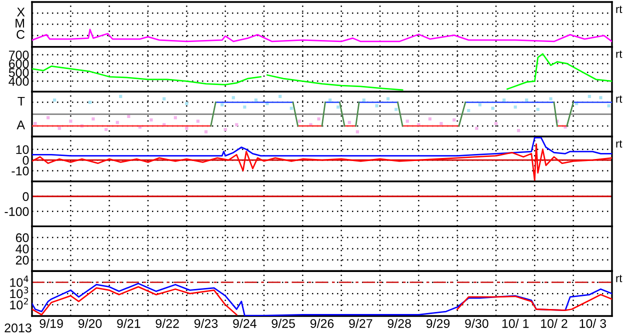  Describe the element at coordinates (22, 249) in the screenshot. I see `y-tick-label: 40` at that location.